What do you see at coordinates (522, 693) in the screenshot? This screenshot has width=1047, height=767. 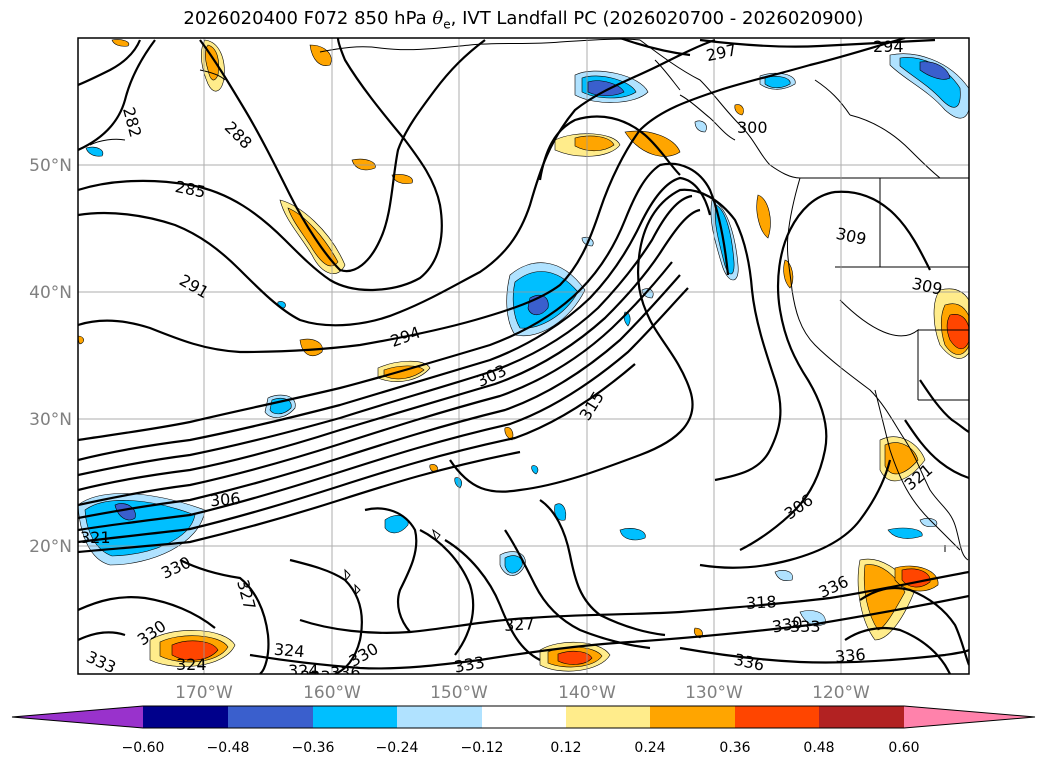 I see `longitude-labels: 170°W 160°W 150°W 140°W 130°W 120°W` at bounding box center [522, 693].